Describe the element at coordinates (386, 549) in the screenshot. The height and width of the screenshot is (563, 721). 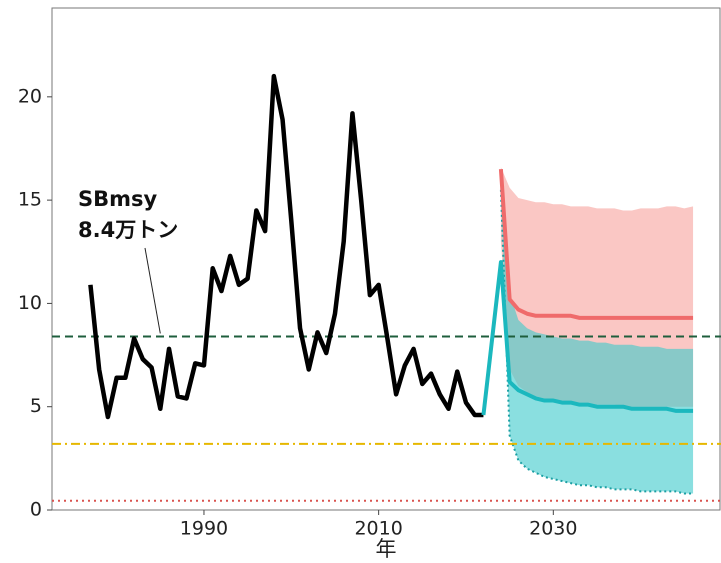
I see `x-axis-title: 年` at that location.